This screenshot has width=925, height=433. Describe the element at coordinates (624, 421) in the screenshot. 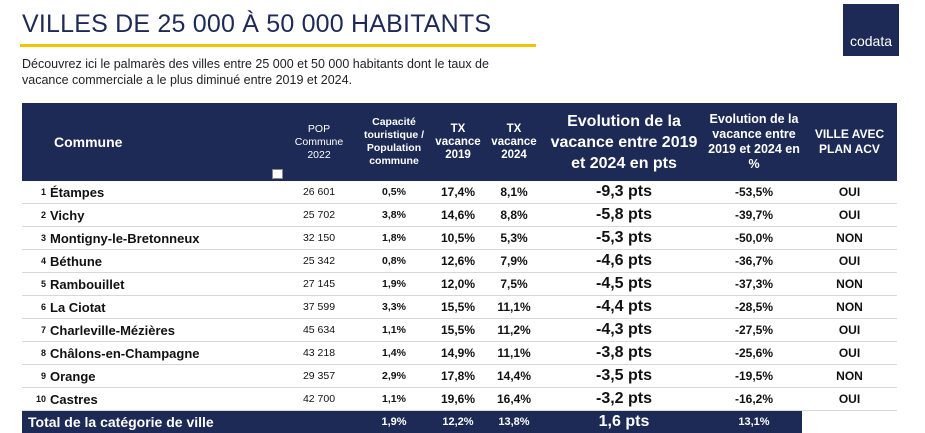

I see `total-cell: 1,6 pts` at that location.